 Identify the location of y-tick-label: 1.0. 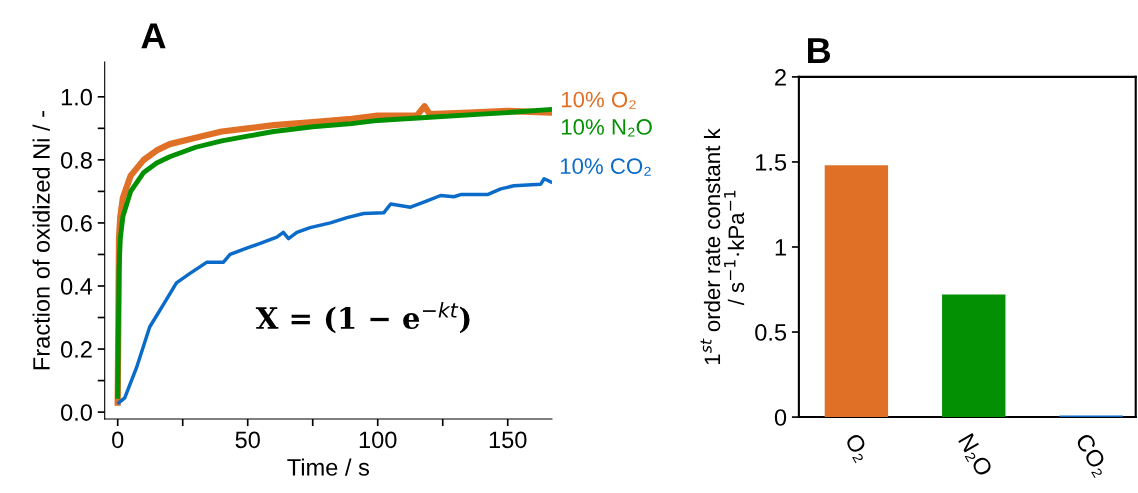
(76, 97).